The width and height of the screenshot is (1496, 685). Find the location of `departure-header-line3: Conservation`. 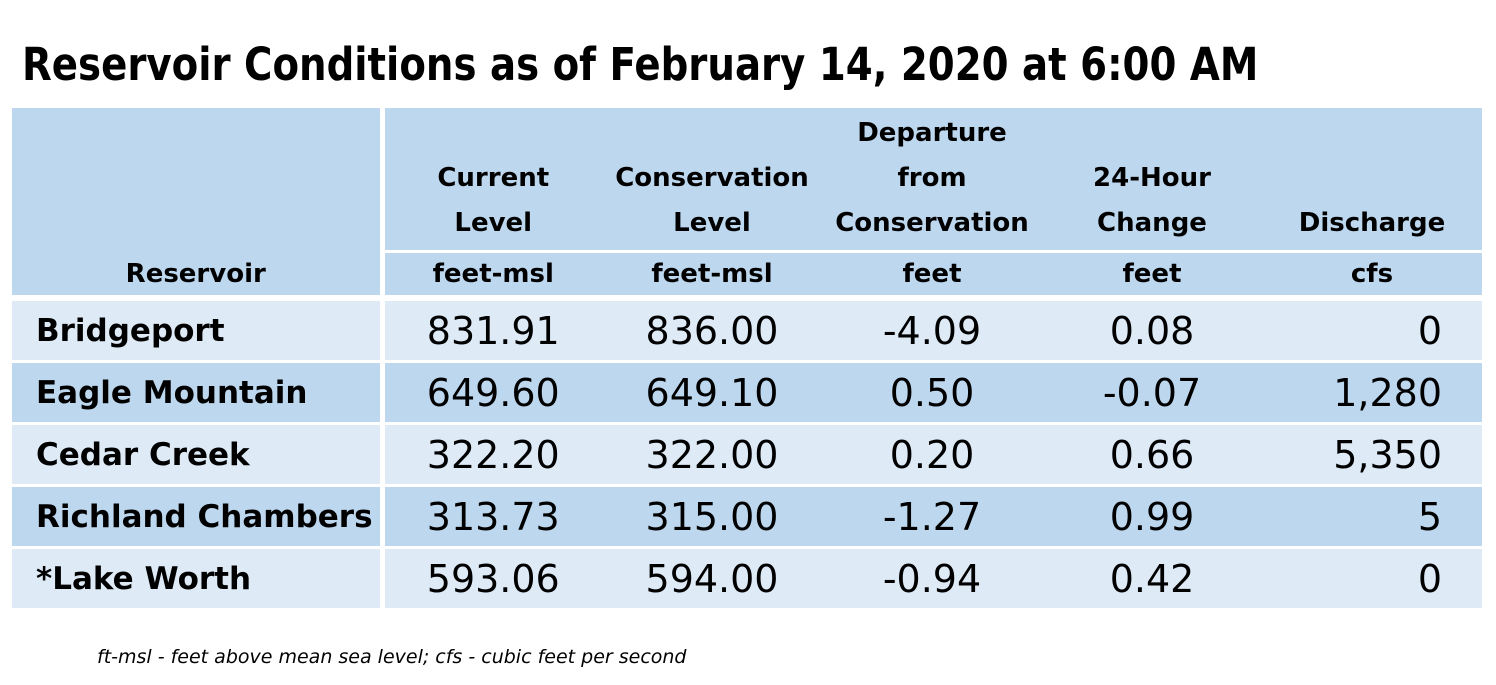

departure-header-line3: Conservation is located at coordinates (932, 223).